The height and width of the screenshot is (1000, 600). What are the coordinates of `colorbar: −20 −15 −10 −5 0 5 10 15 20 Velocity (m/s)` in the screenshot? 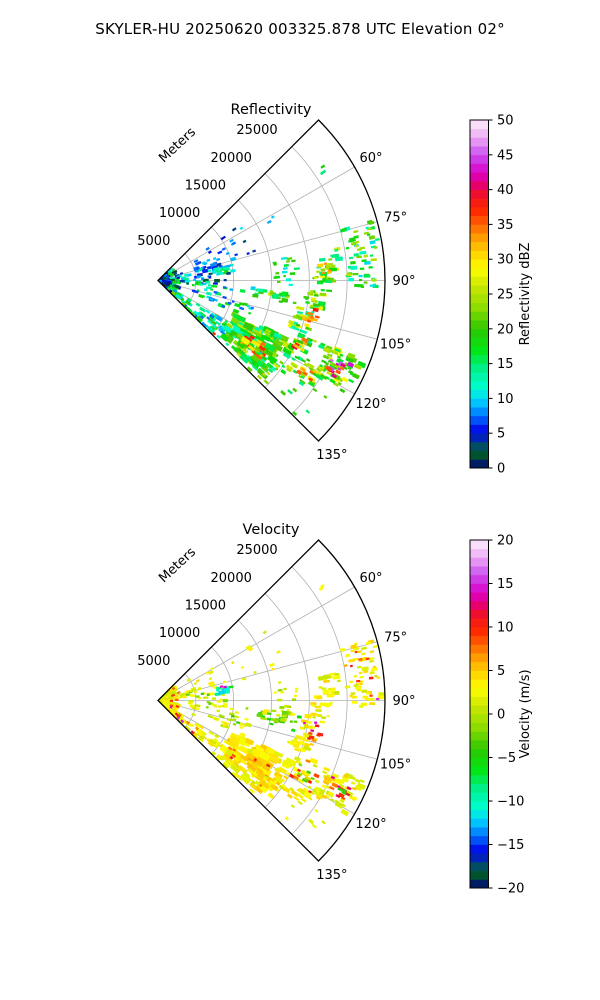 It's located at (501, 715).